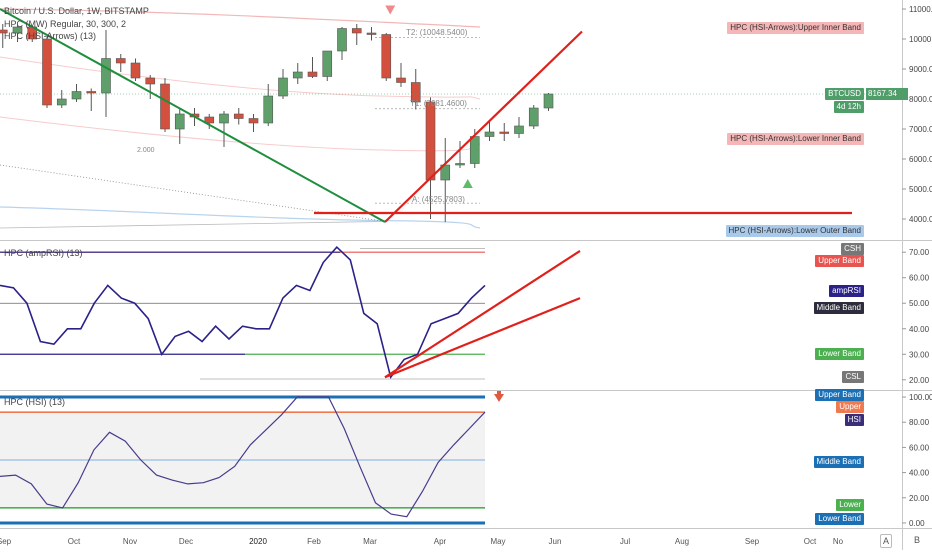 This screenshot has height=555, width=932. What do you see at coordinates (919, 380) in the screenshot?
I see `rsi-tick-label: 20.00` at bounding box center [919, 380].